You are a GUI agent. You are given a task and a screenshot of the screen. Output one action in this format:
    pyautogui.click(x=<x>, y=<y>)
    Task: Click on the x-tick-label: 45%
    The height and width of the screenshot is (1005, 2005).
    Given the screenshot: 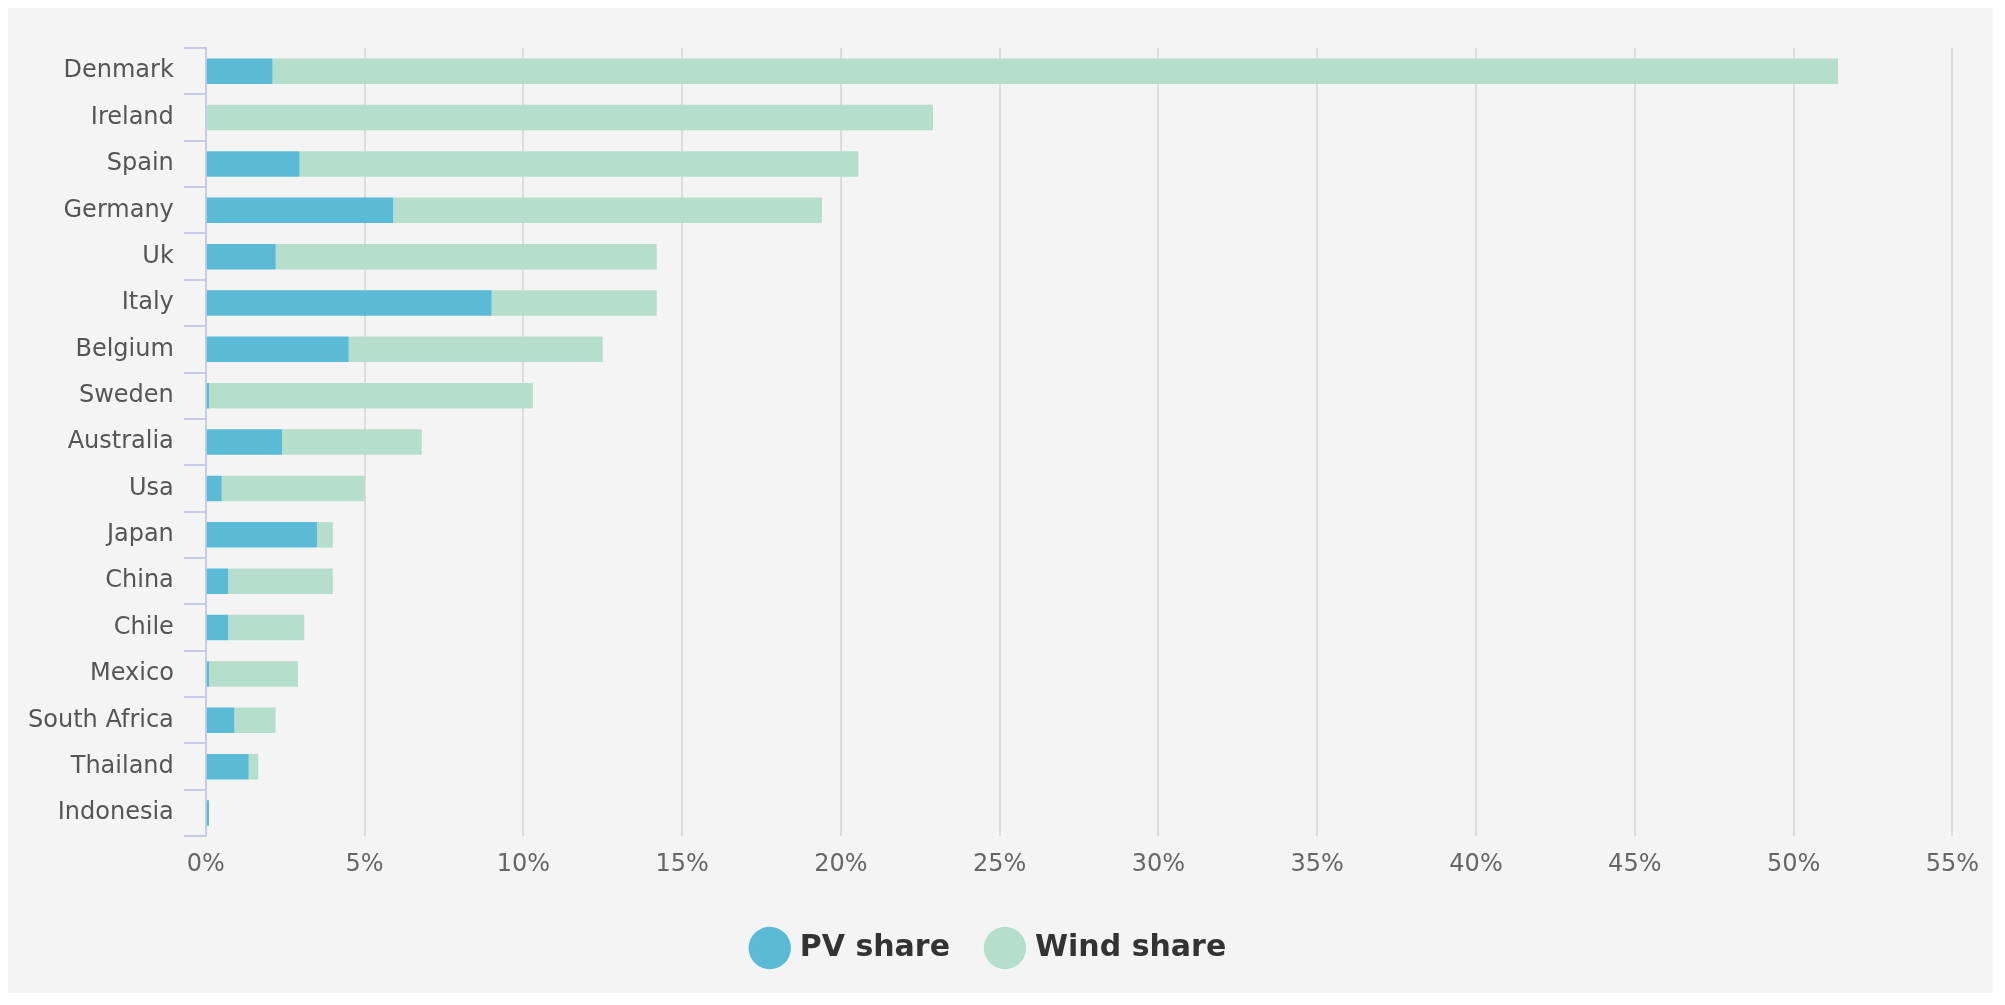 What is the action you would take?
    pyautogui.click(x=1635, y=862)
    